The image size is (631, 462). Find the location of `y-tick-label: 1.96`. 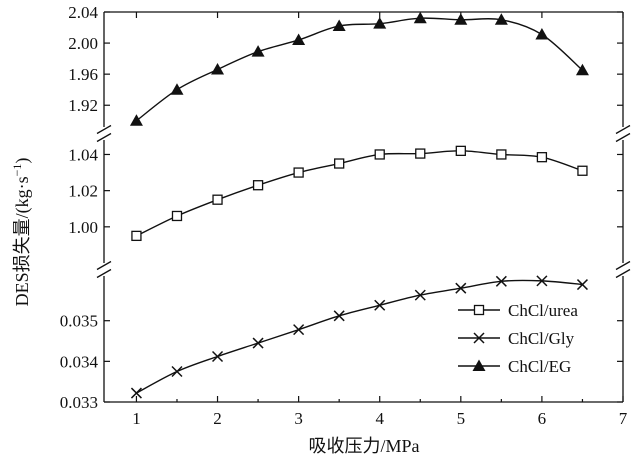

y-tick-label: 1.96 is located at coordinates (83, 74).